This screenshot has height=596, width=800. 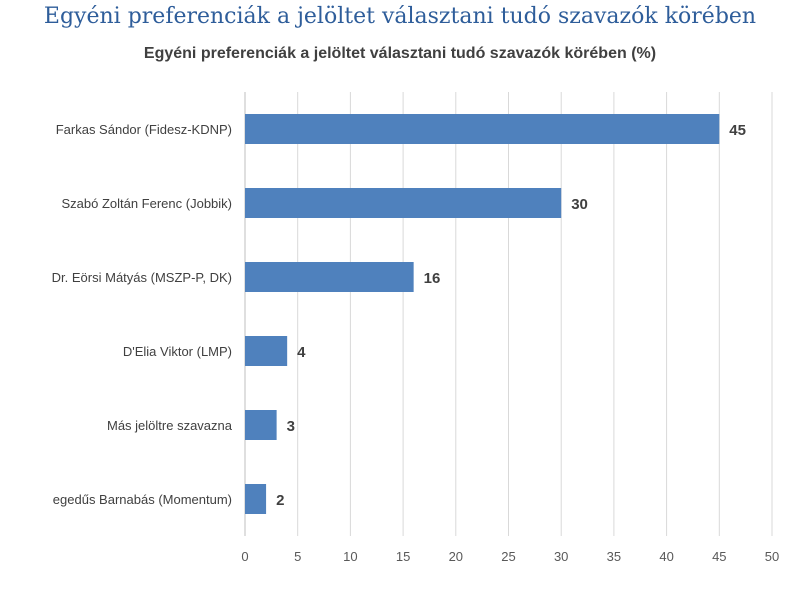 What do you see at coordinates (561, 556) in the screenshot?
I see `x-tick-label: 30` at bounding box center [561, 556].